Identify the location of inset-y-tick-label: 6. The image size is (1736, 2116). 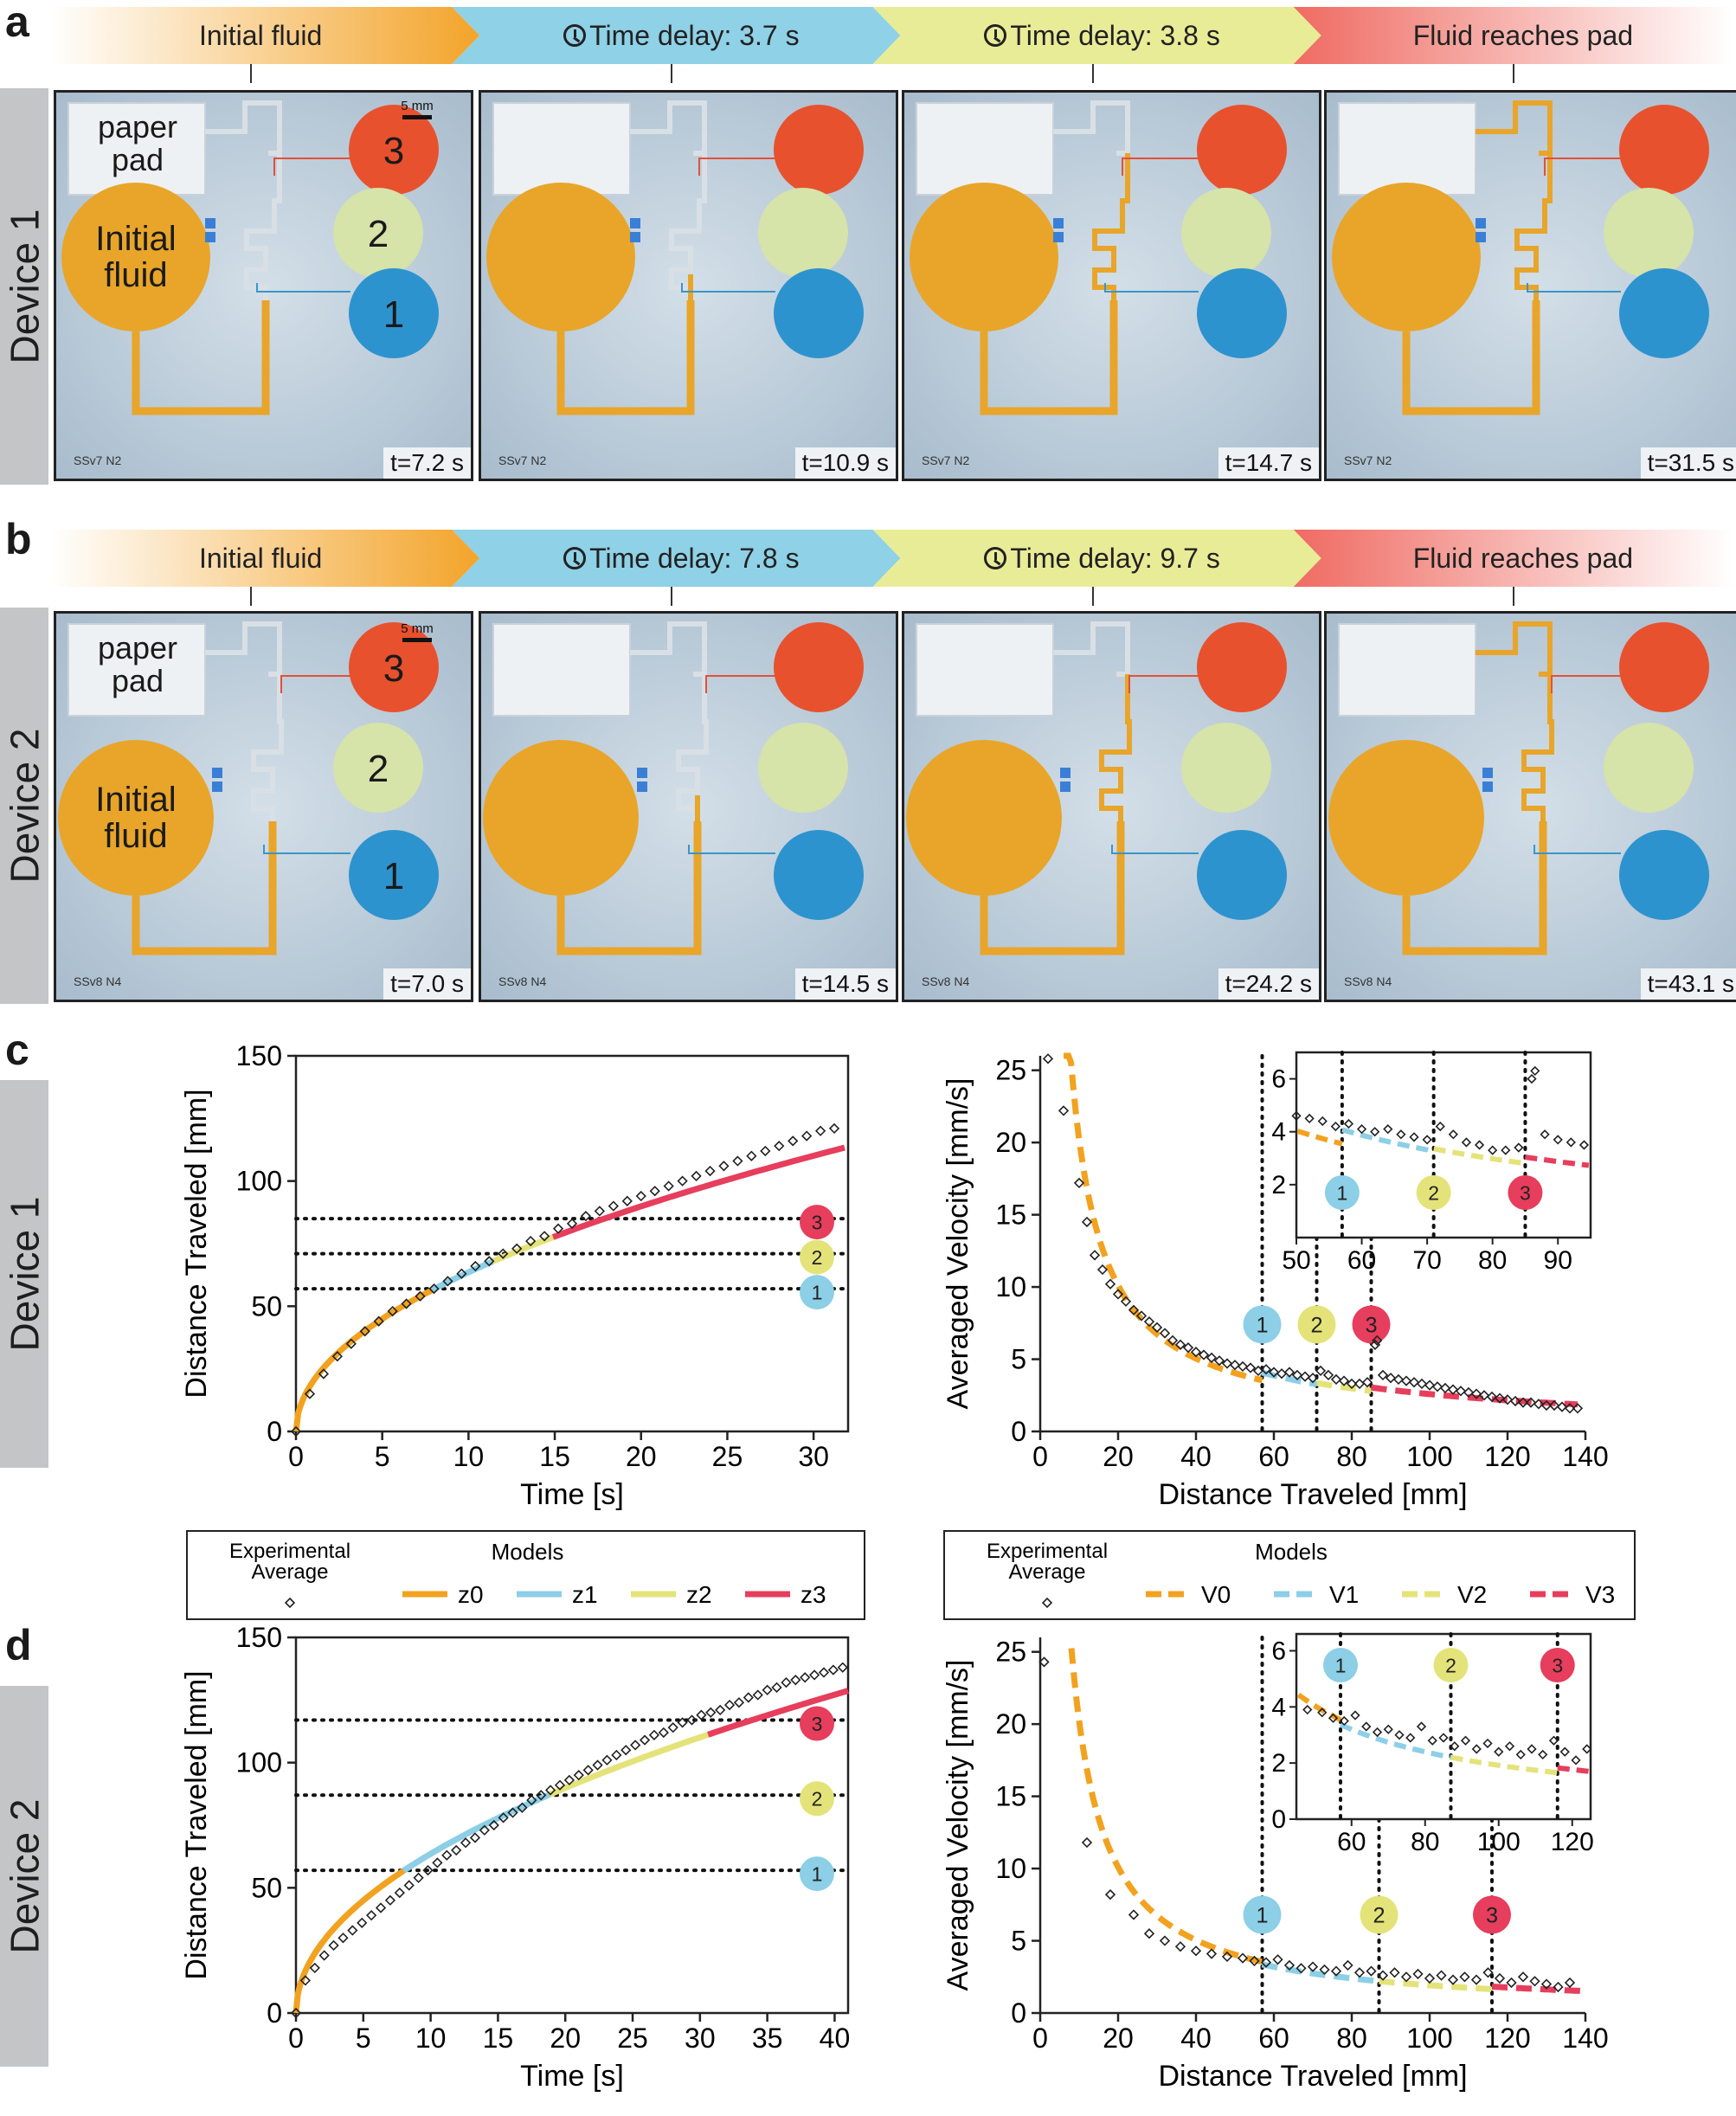
(1278, 1079).